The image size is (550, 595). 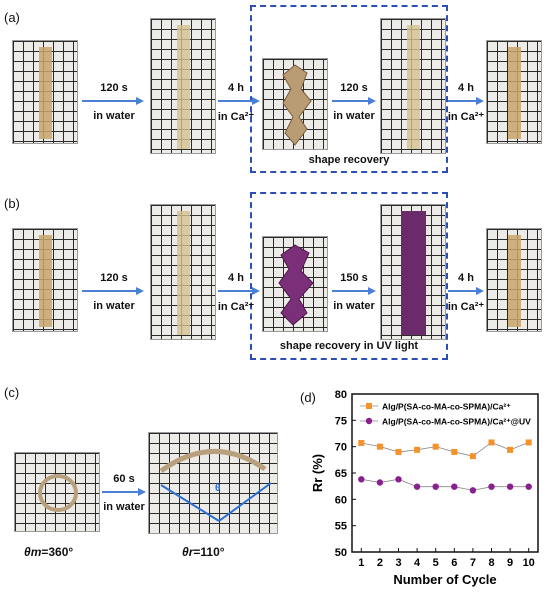 I want to click on arc-sample, so click(x=215, y=485).